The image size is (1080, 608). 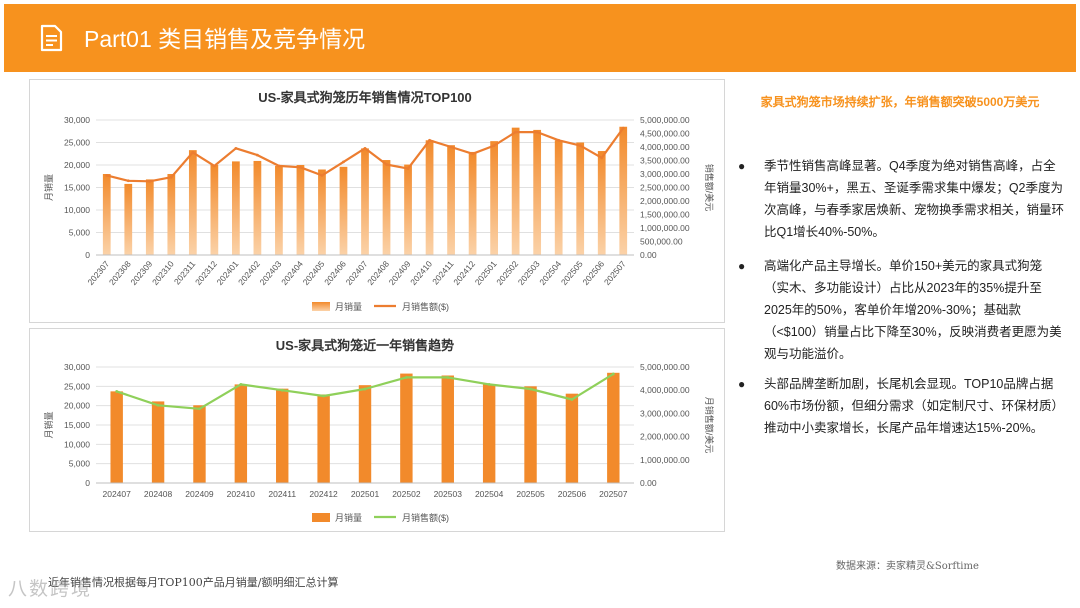 I want to click on x-tick-label: 202307, so click(x=98, y=273).